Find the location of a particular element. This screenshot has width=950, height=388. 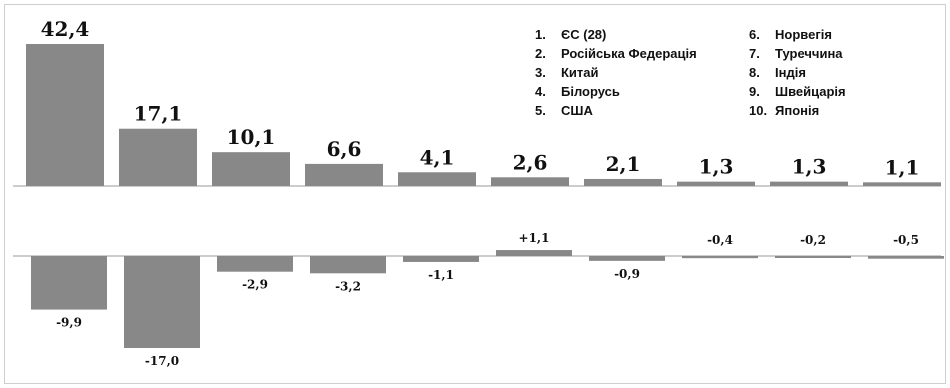

legend-number: 10. is located at coordinates (758, 110).